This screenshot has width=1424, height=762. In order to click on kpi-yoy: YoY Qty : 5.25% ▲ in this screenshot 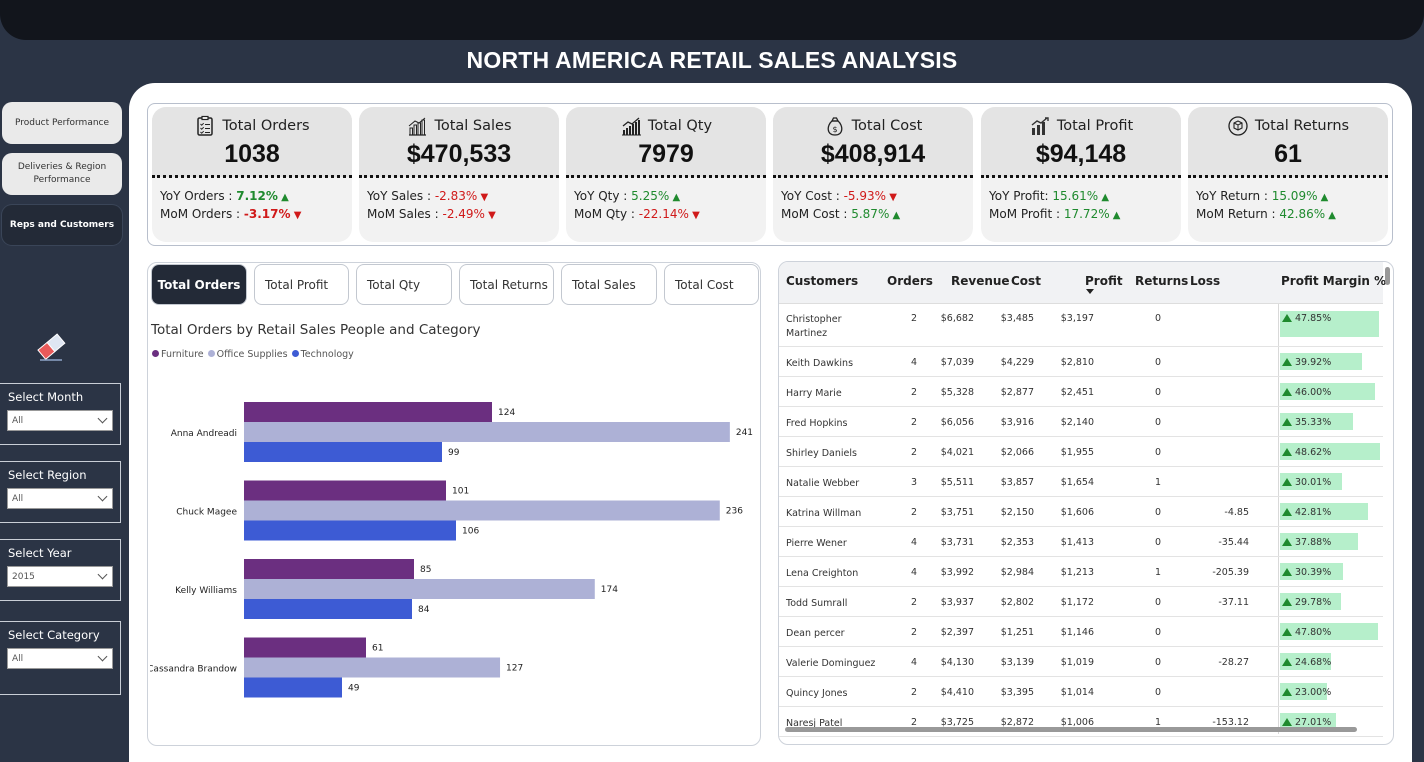, I will do `click(627, 196)`.